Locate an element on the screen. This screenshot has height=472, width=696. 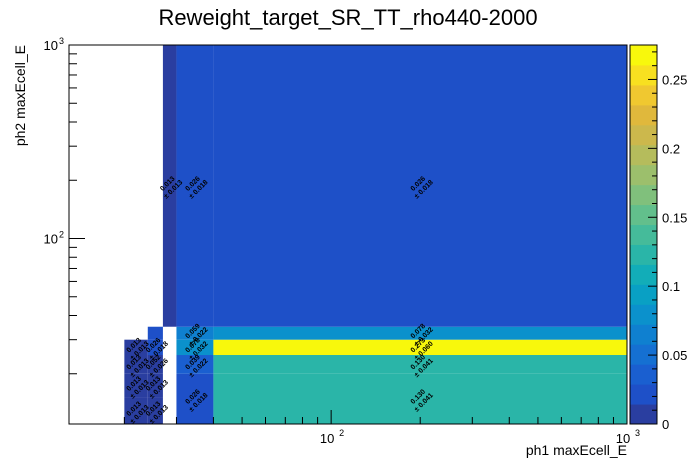
colorbar-tick-label: 0.2 is located at coordinates (671, 148).